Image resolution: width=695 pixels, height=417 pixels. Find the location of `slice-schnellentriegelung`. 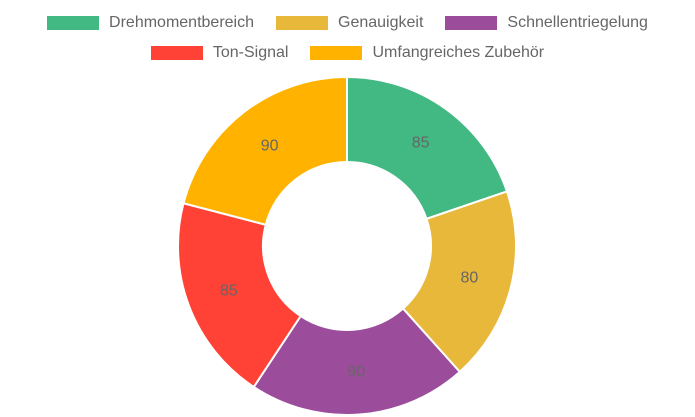

slice-schnellentriegelung is located at coordinates (357, 361).